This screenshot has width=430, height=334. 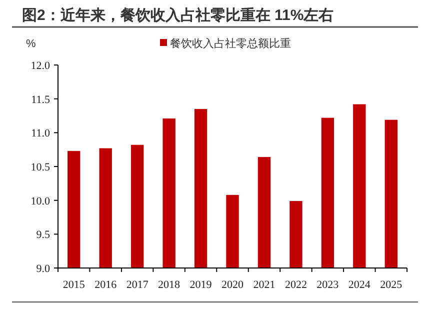 What do you see at coordinates (43, 235) in the screenshot?
I see `y-tick-label: 9.5` at bounding box center [43, 235].